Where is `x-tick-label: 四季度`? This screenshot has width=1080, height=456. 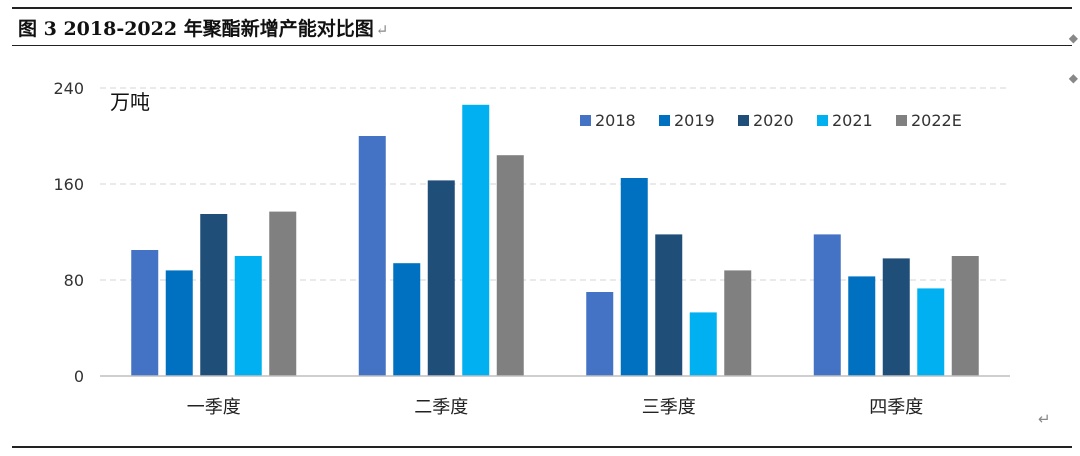
x-tick-label: 四季度 is located at coordinates (896, 407).